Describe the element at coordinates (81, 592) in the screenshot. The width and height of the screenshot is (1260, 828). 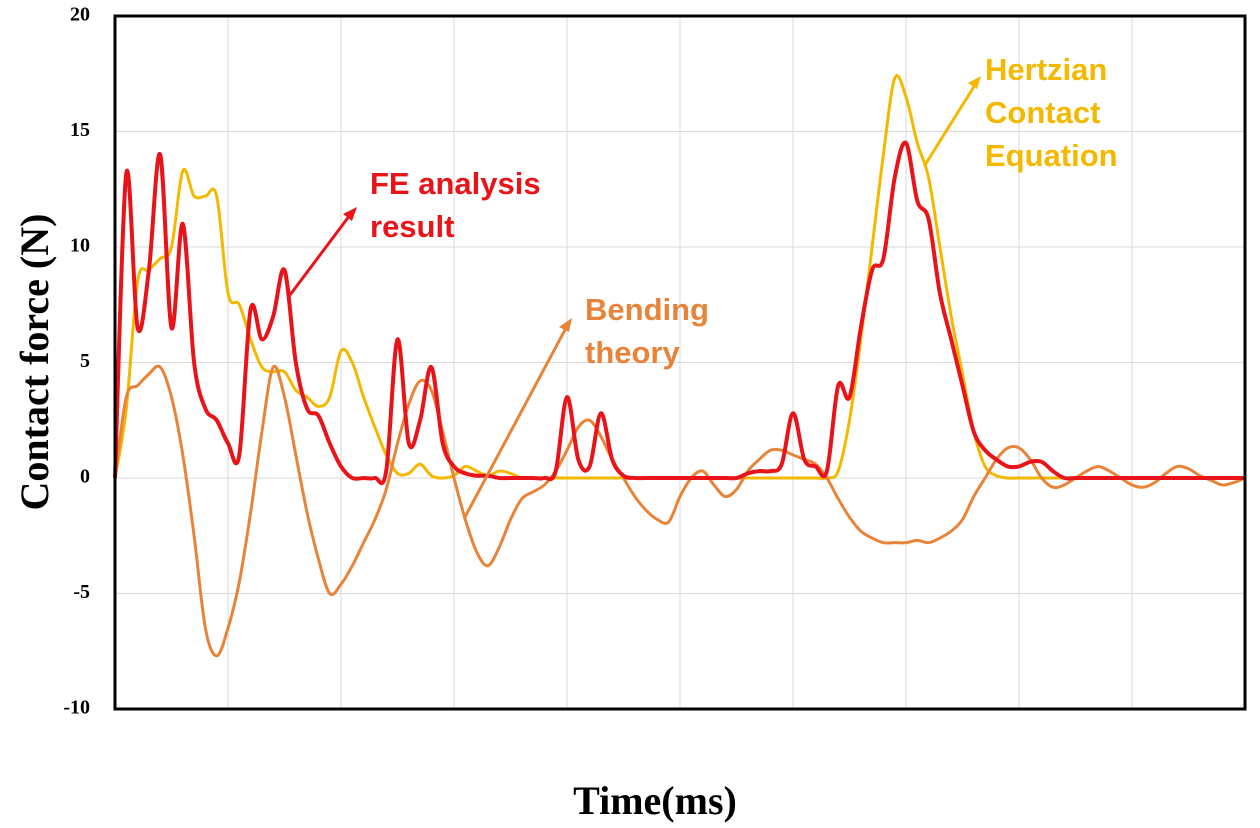
I see `y-tick-label: -5` at that location.